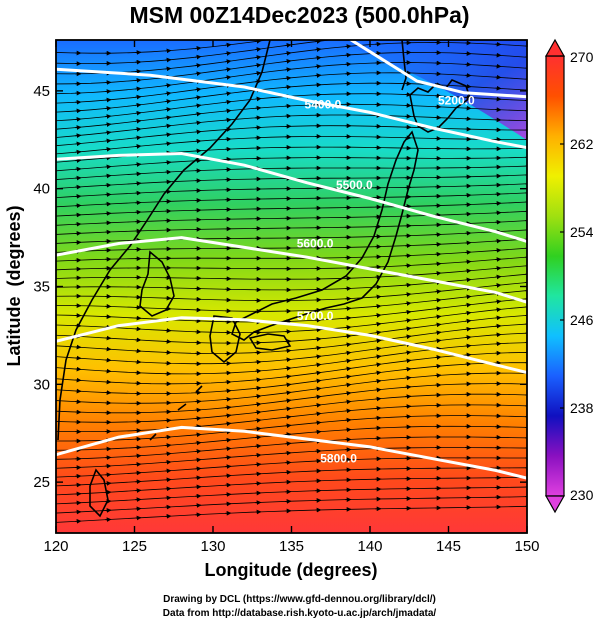 The image size is (599, 625). I want to click on height-contour-line, so click(437, 69).